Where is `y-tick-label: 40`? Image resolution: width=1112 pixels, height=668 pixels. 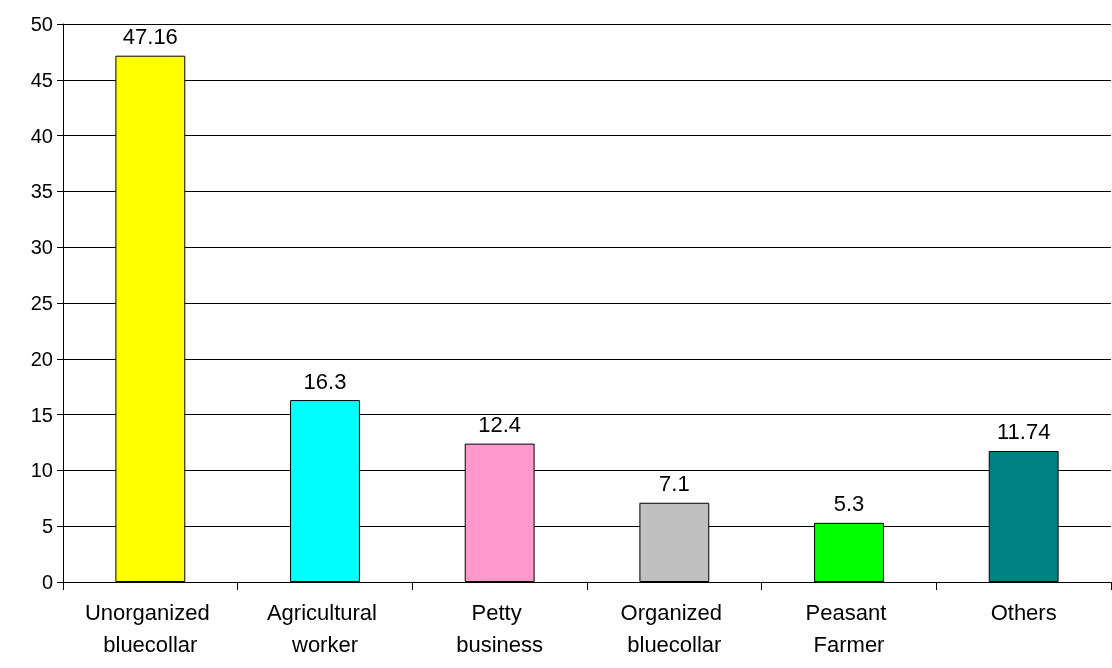 y-tick-label: 40 is located at coordinates (41, 135).